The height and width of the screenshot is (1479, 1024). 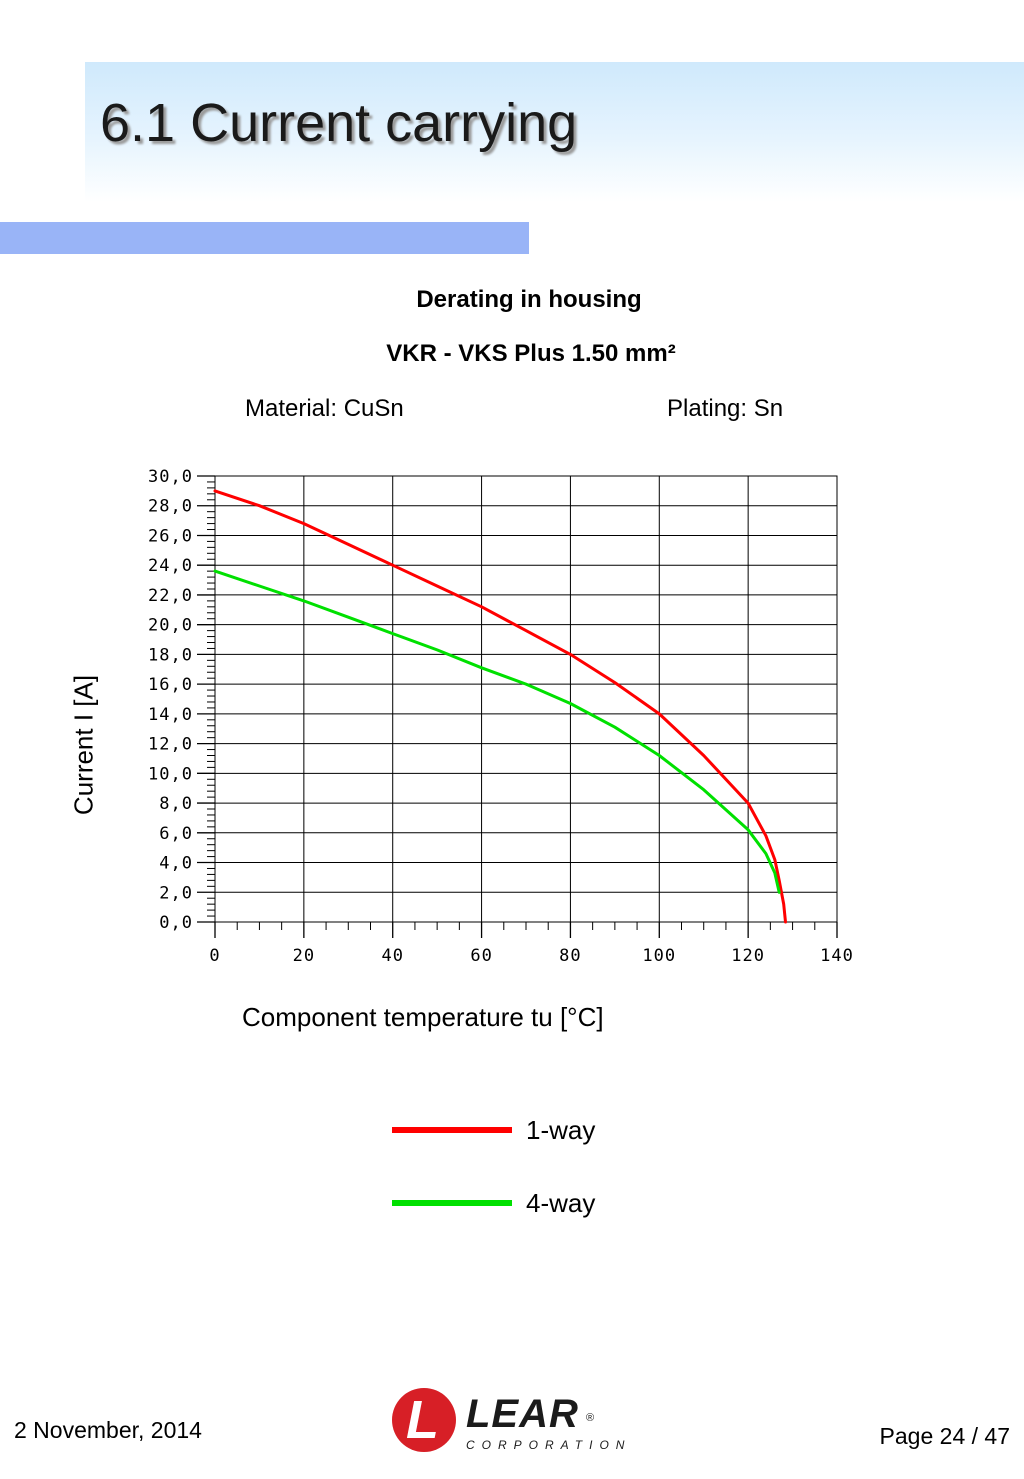 I want to click on plating-label: Plating: Sn, so click(x=725, y=408).